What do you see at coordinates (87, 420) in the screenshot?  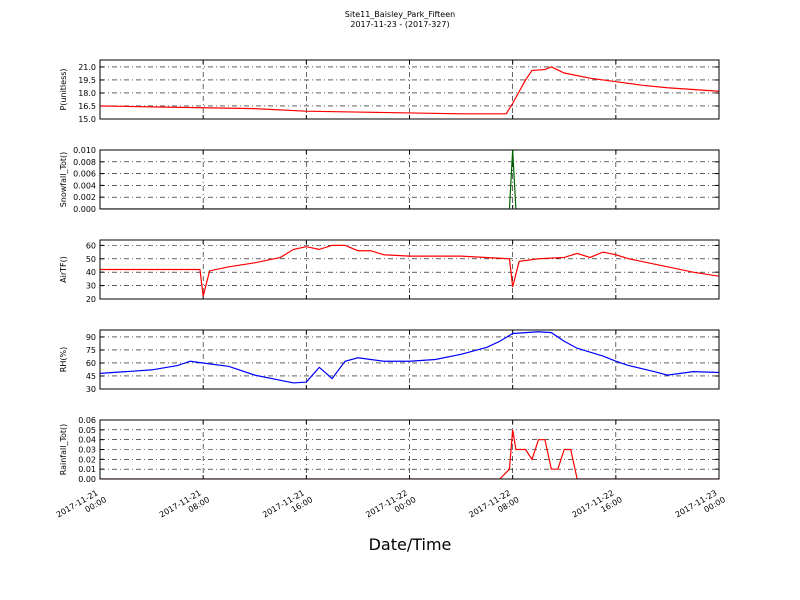 I see `y-tick-label: 0.06` at bounding box center [87, 420].